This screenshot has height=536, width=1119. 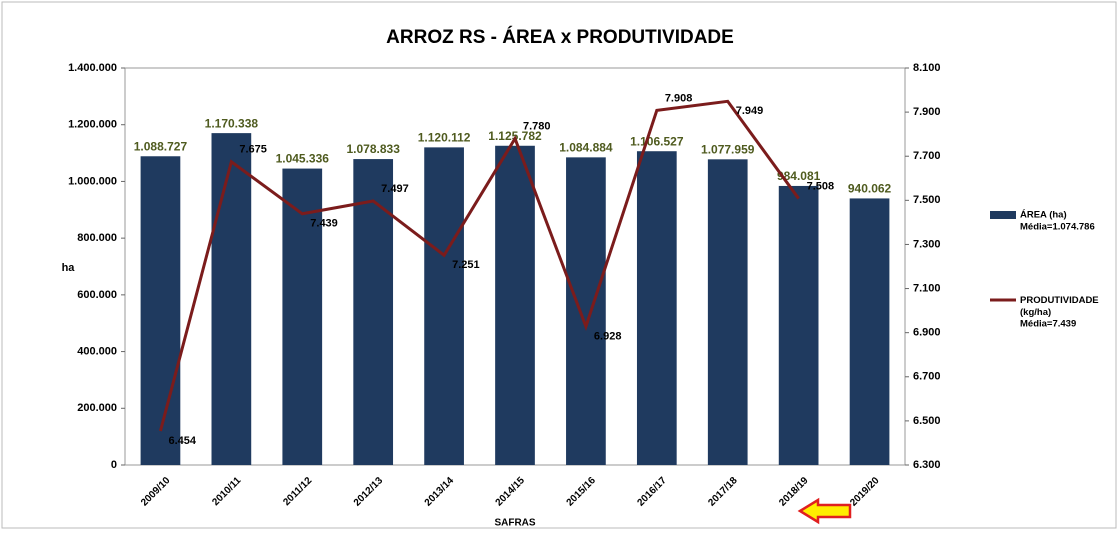 What do you see at coordinates (253, 150) in the screenshot?
I see `line-value-label: 7.675` at bounding box center [253, 150].